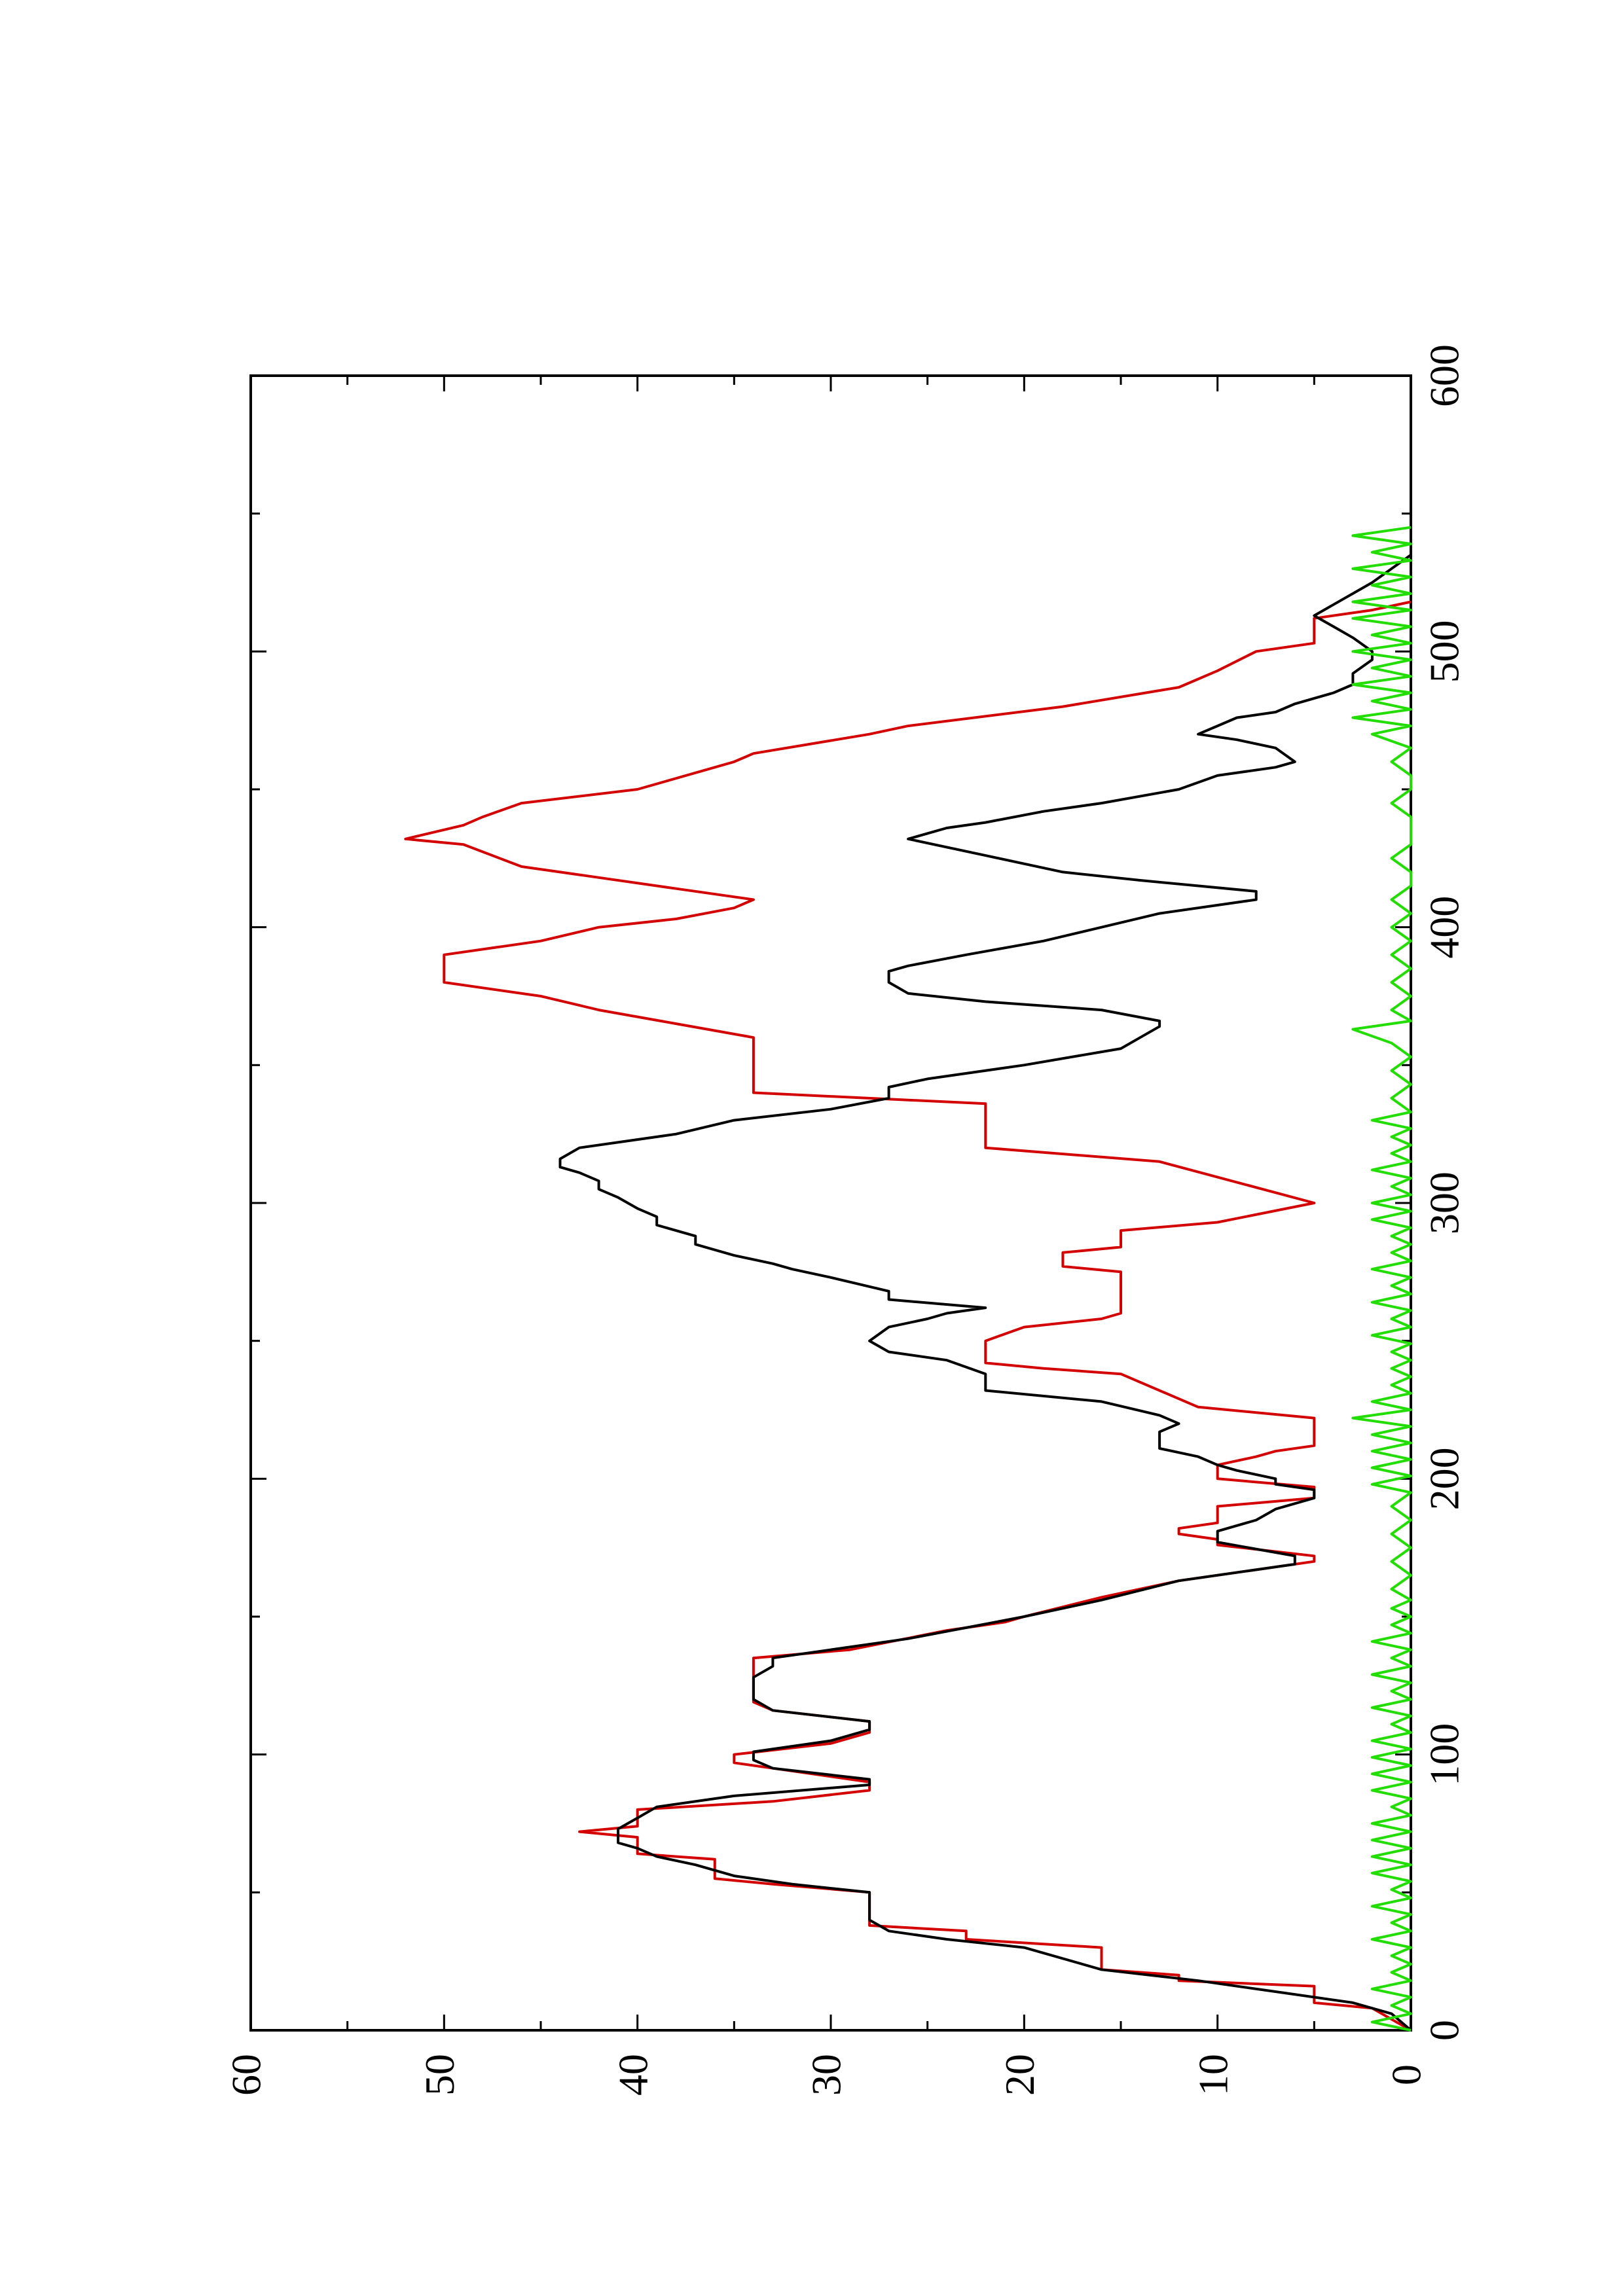 The image size is (1623, 2296). Describe the element at coordinates (633, 2075) in the screenshot. I see `y-tick-label: 40` at that location.